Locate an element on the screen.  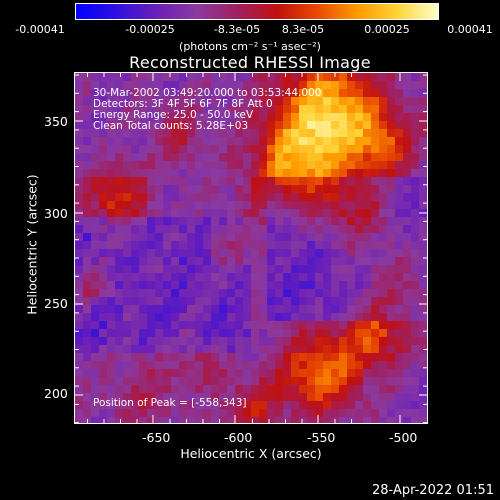
colorbar-units: (photons cm⁻² s⁻¹ asec⁻²) is located at coordinates (250, 46).